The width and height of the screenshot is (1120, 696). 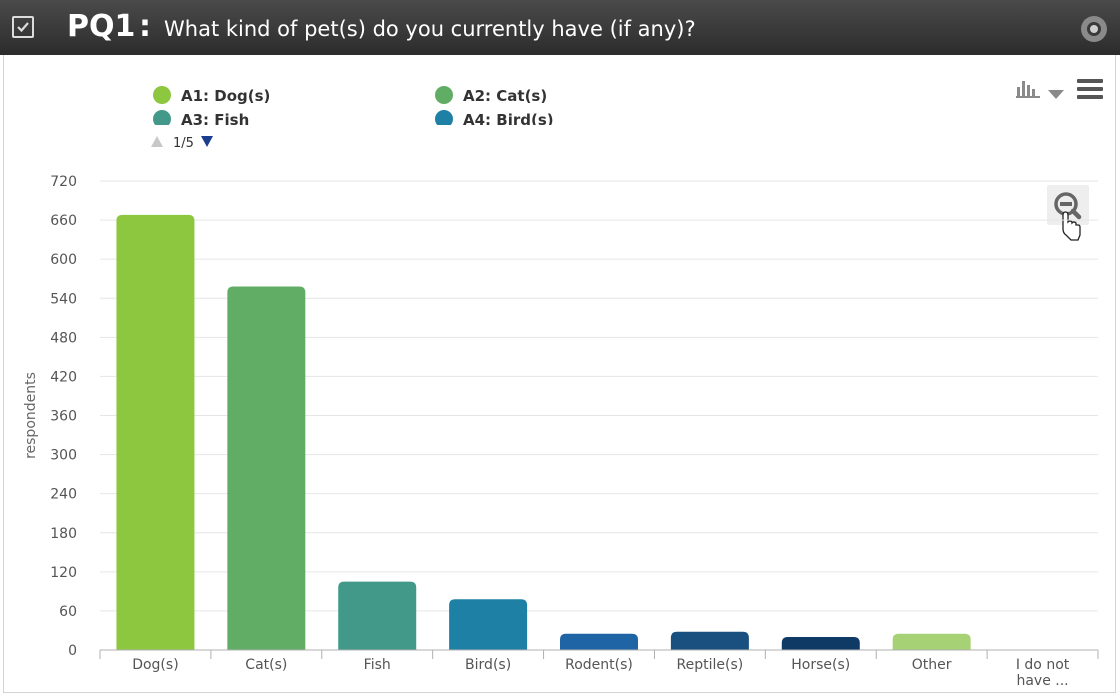 I want to click on question-code: PQ1, so click(x=101, y=26).